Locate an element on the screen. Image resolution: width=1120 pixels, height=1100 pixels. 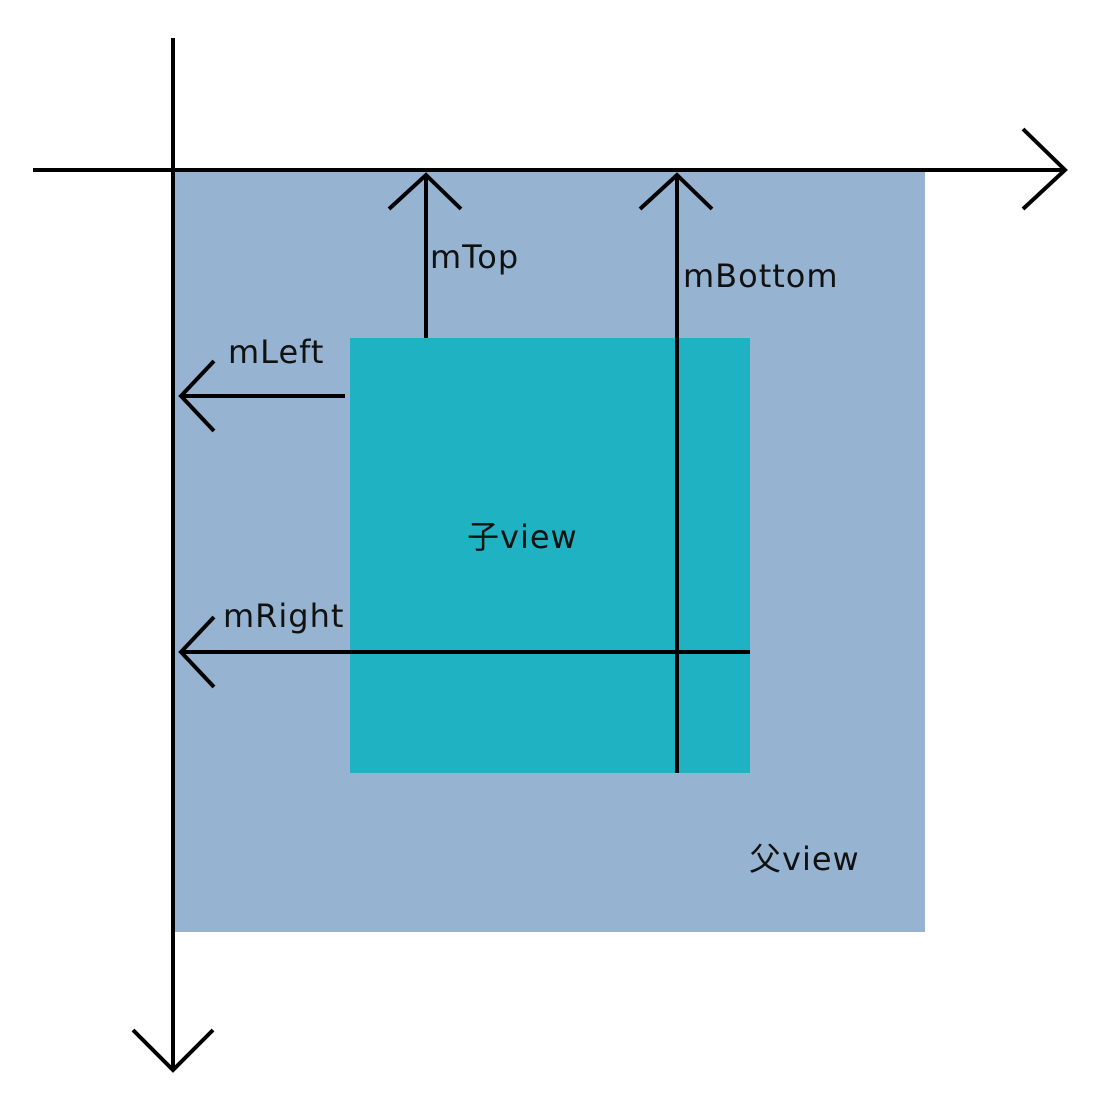
child-view-rect is located at coordinates (550, 555).